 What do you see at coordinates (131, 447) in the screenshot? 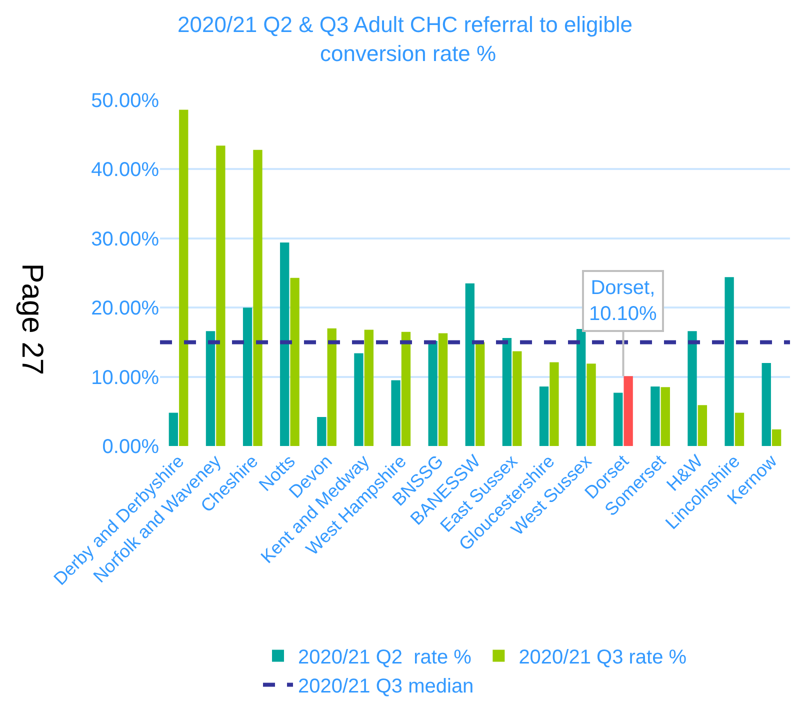
I see `y-tick-label: 0.00%` at bounding box center [131, 447].